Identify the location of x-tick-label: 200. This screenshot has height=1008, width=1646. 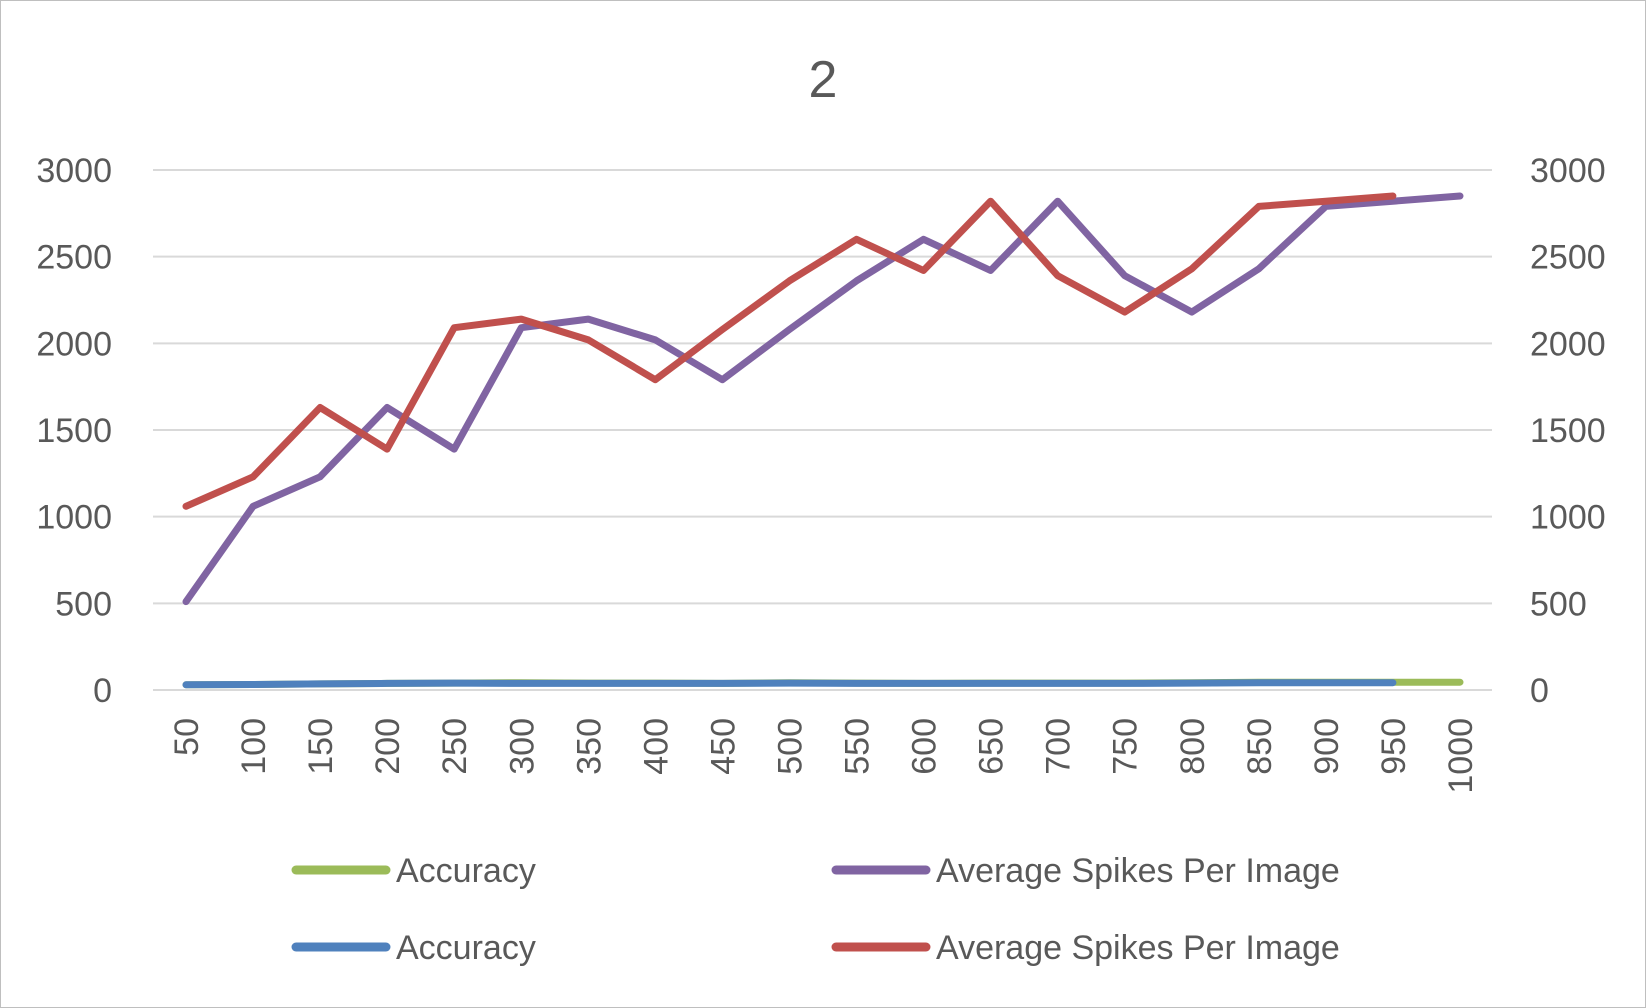
(388, 746).